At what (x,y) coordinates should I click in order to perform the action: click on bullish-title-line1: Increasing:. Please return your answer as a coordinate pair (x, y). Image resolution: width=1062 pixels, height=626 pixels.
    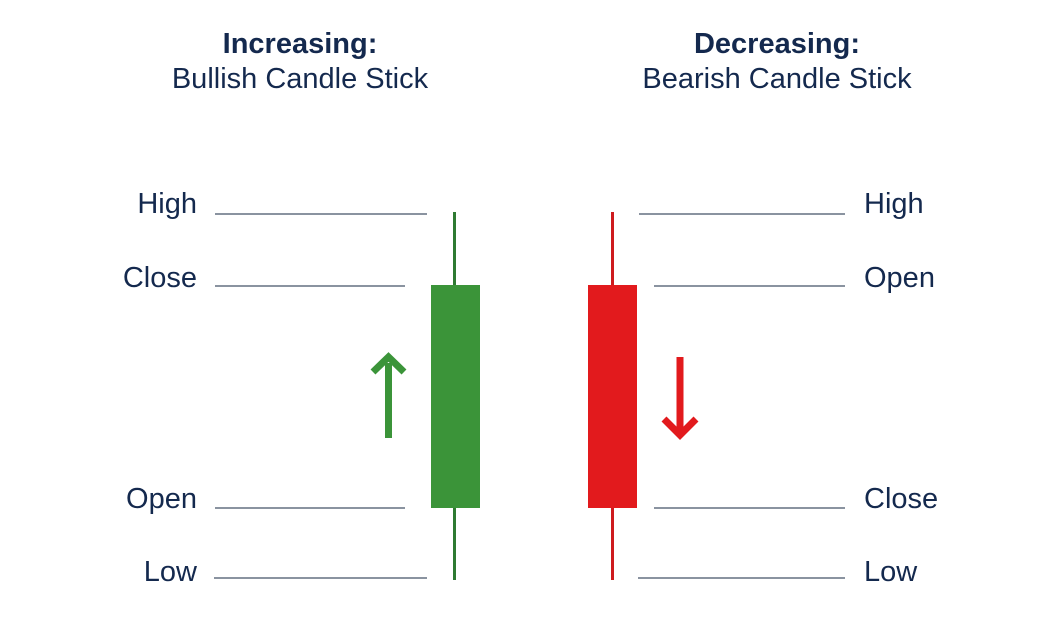
    Looking at the image, I should click on (300, 44).